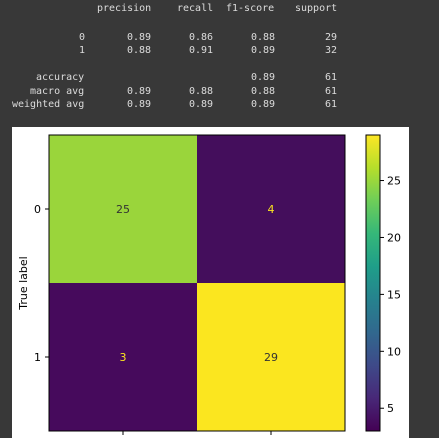 Image resolution: width=439 pixels, height=438 pixels. Describe the element at coordinates (201, 37) in the screenshot. I see `report-cell: 0.86` at that location.